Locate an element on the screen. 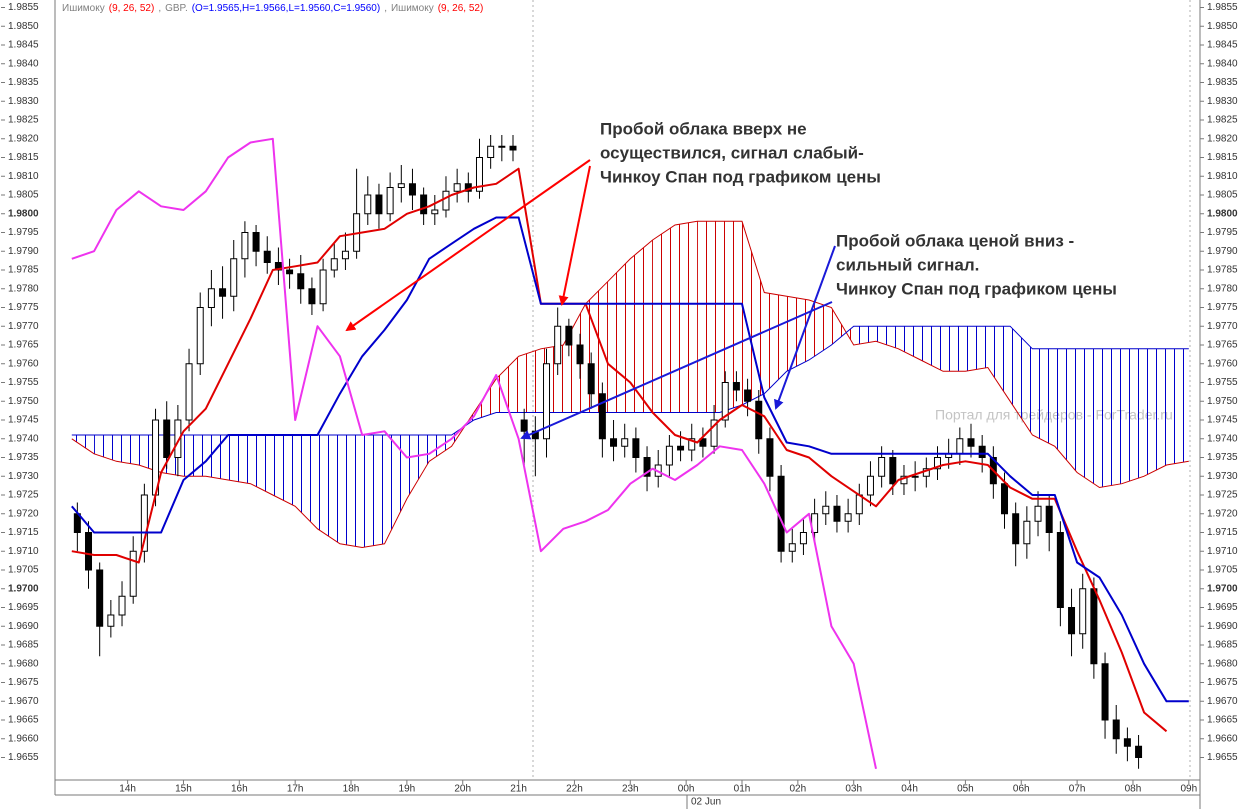 This screenshot has width=1253, height=809. header-item: , is located at coordinates (159, 8).